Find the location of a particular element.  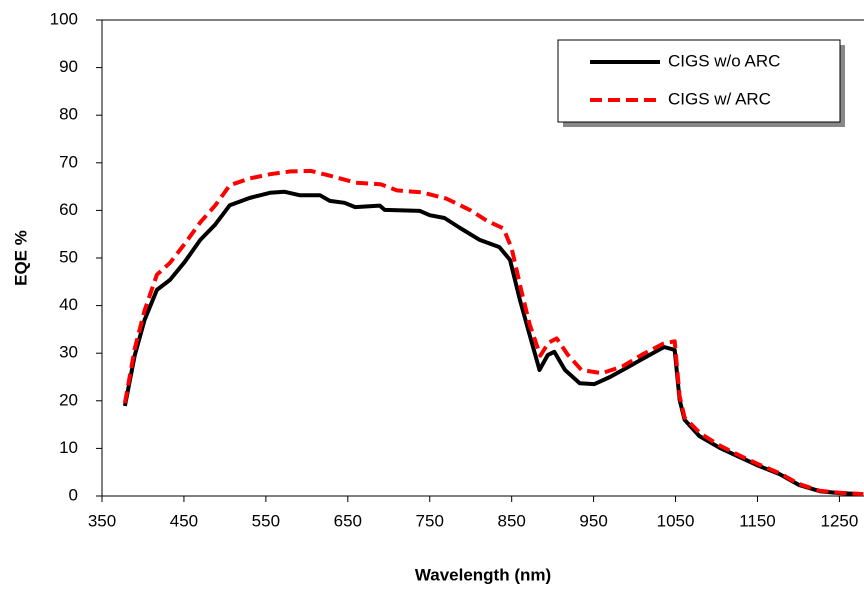

legend-label: CIGS w/o ARC is located at coordinates (724, 60).